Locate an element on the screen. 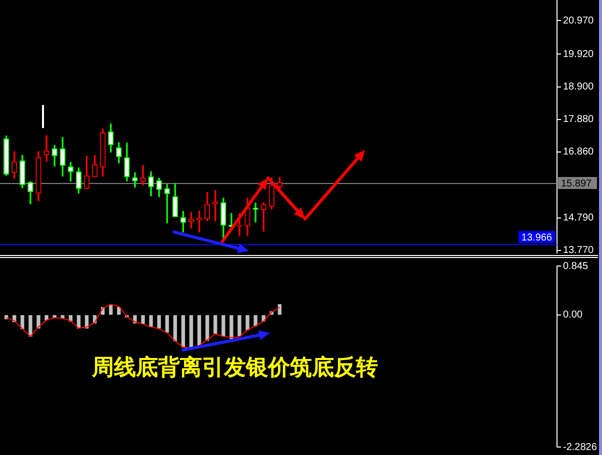 The width and height of the screenshot is (602, 455). ref-line-label: 15.897 is located at coordinates (576, 184).